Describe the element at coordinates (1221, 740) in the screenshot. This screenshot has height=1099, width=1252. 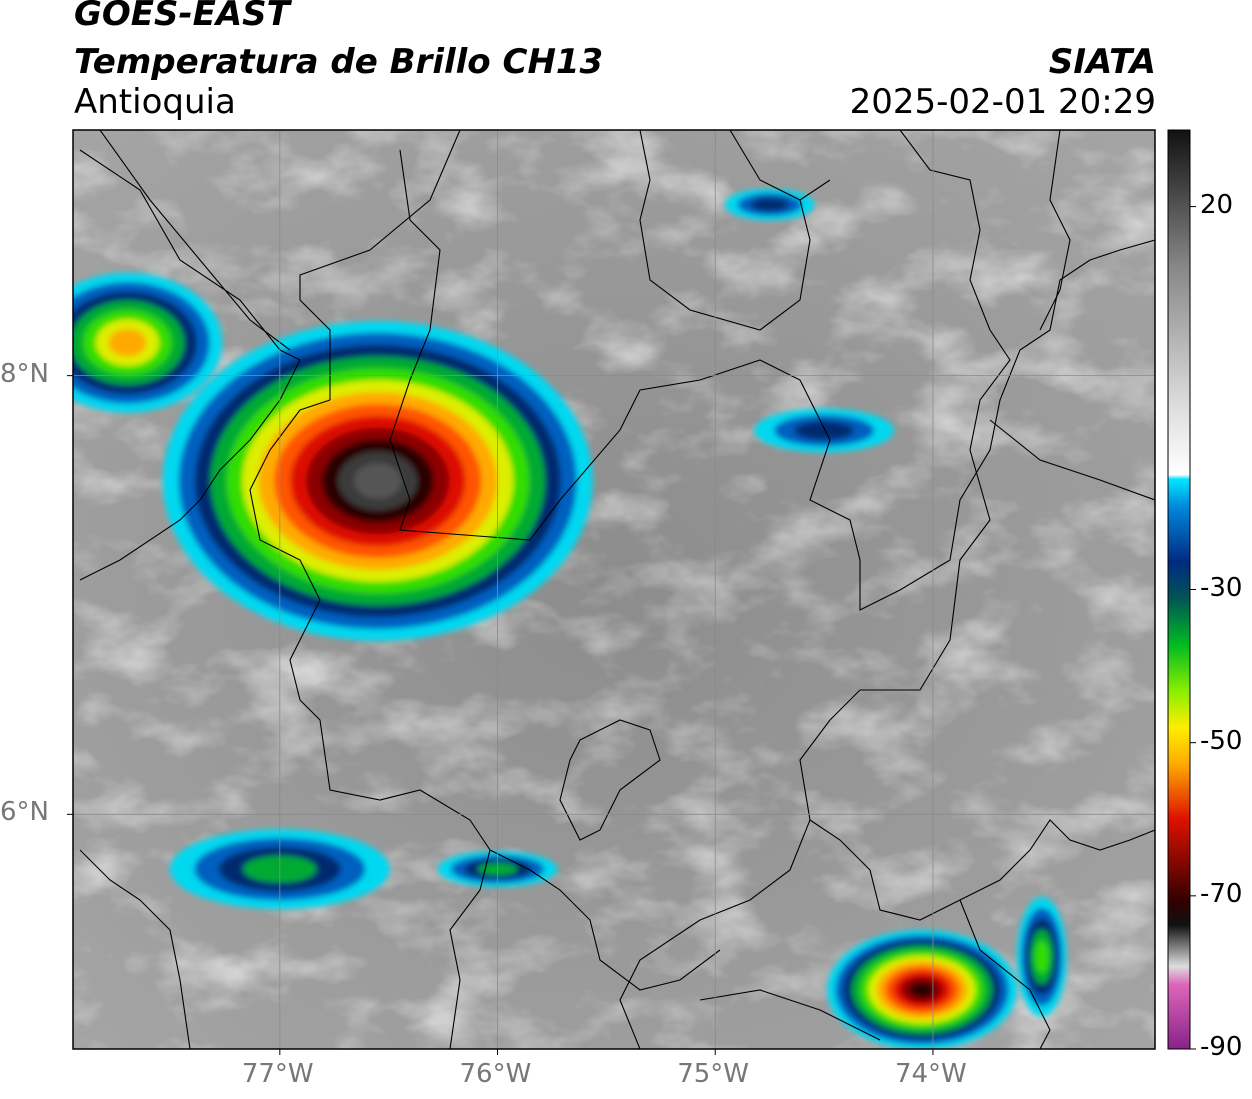
I see `colorbar-tick-label: -50` at that location.